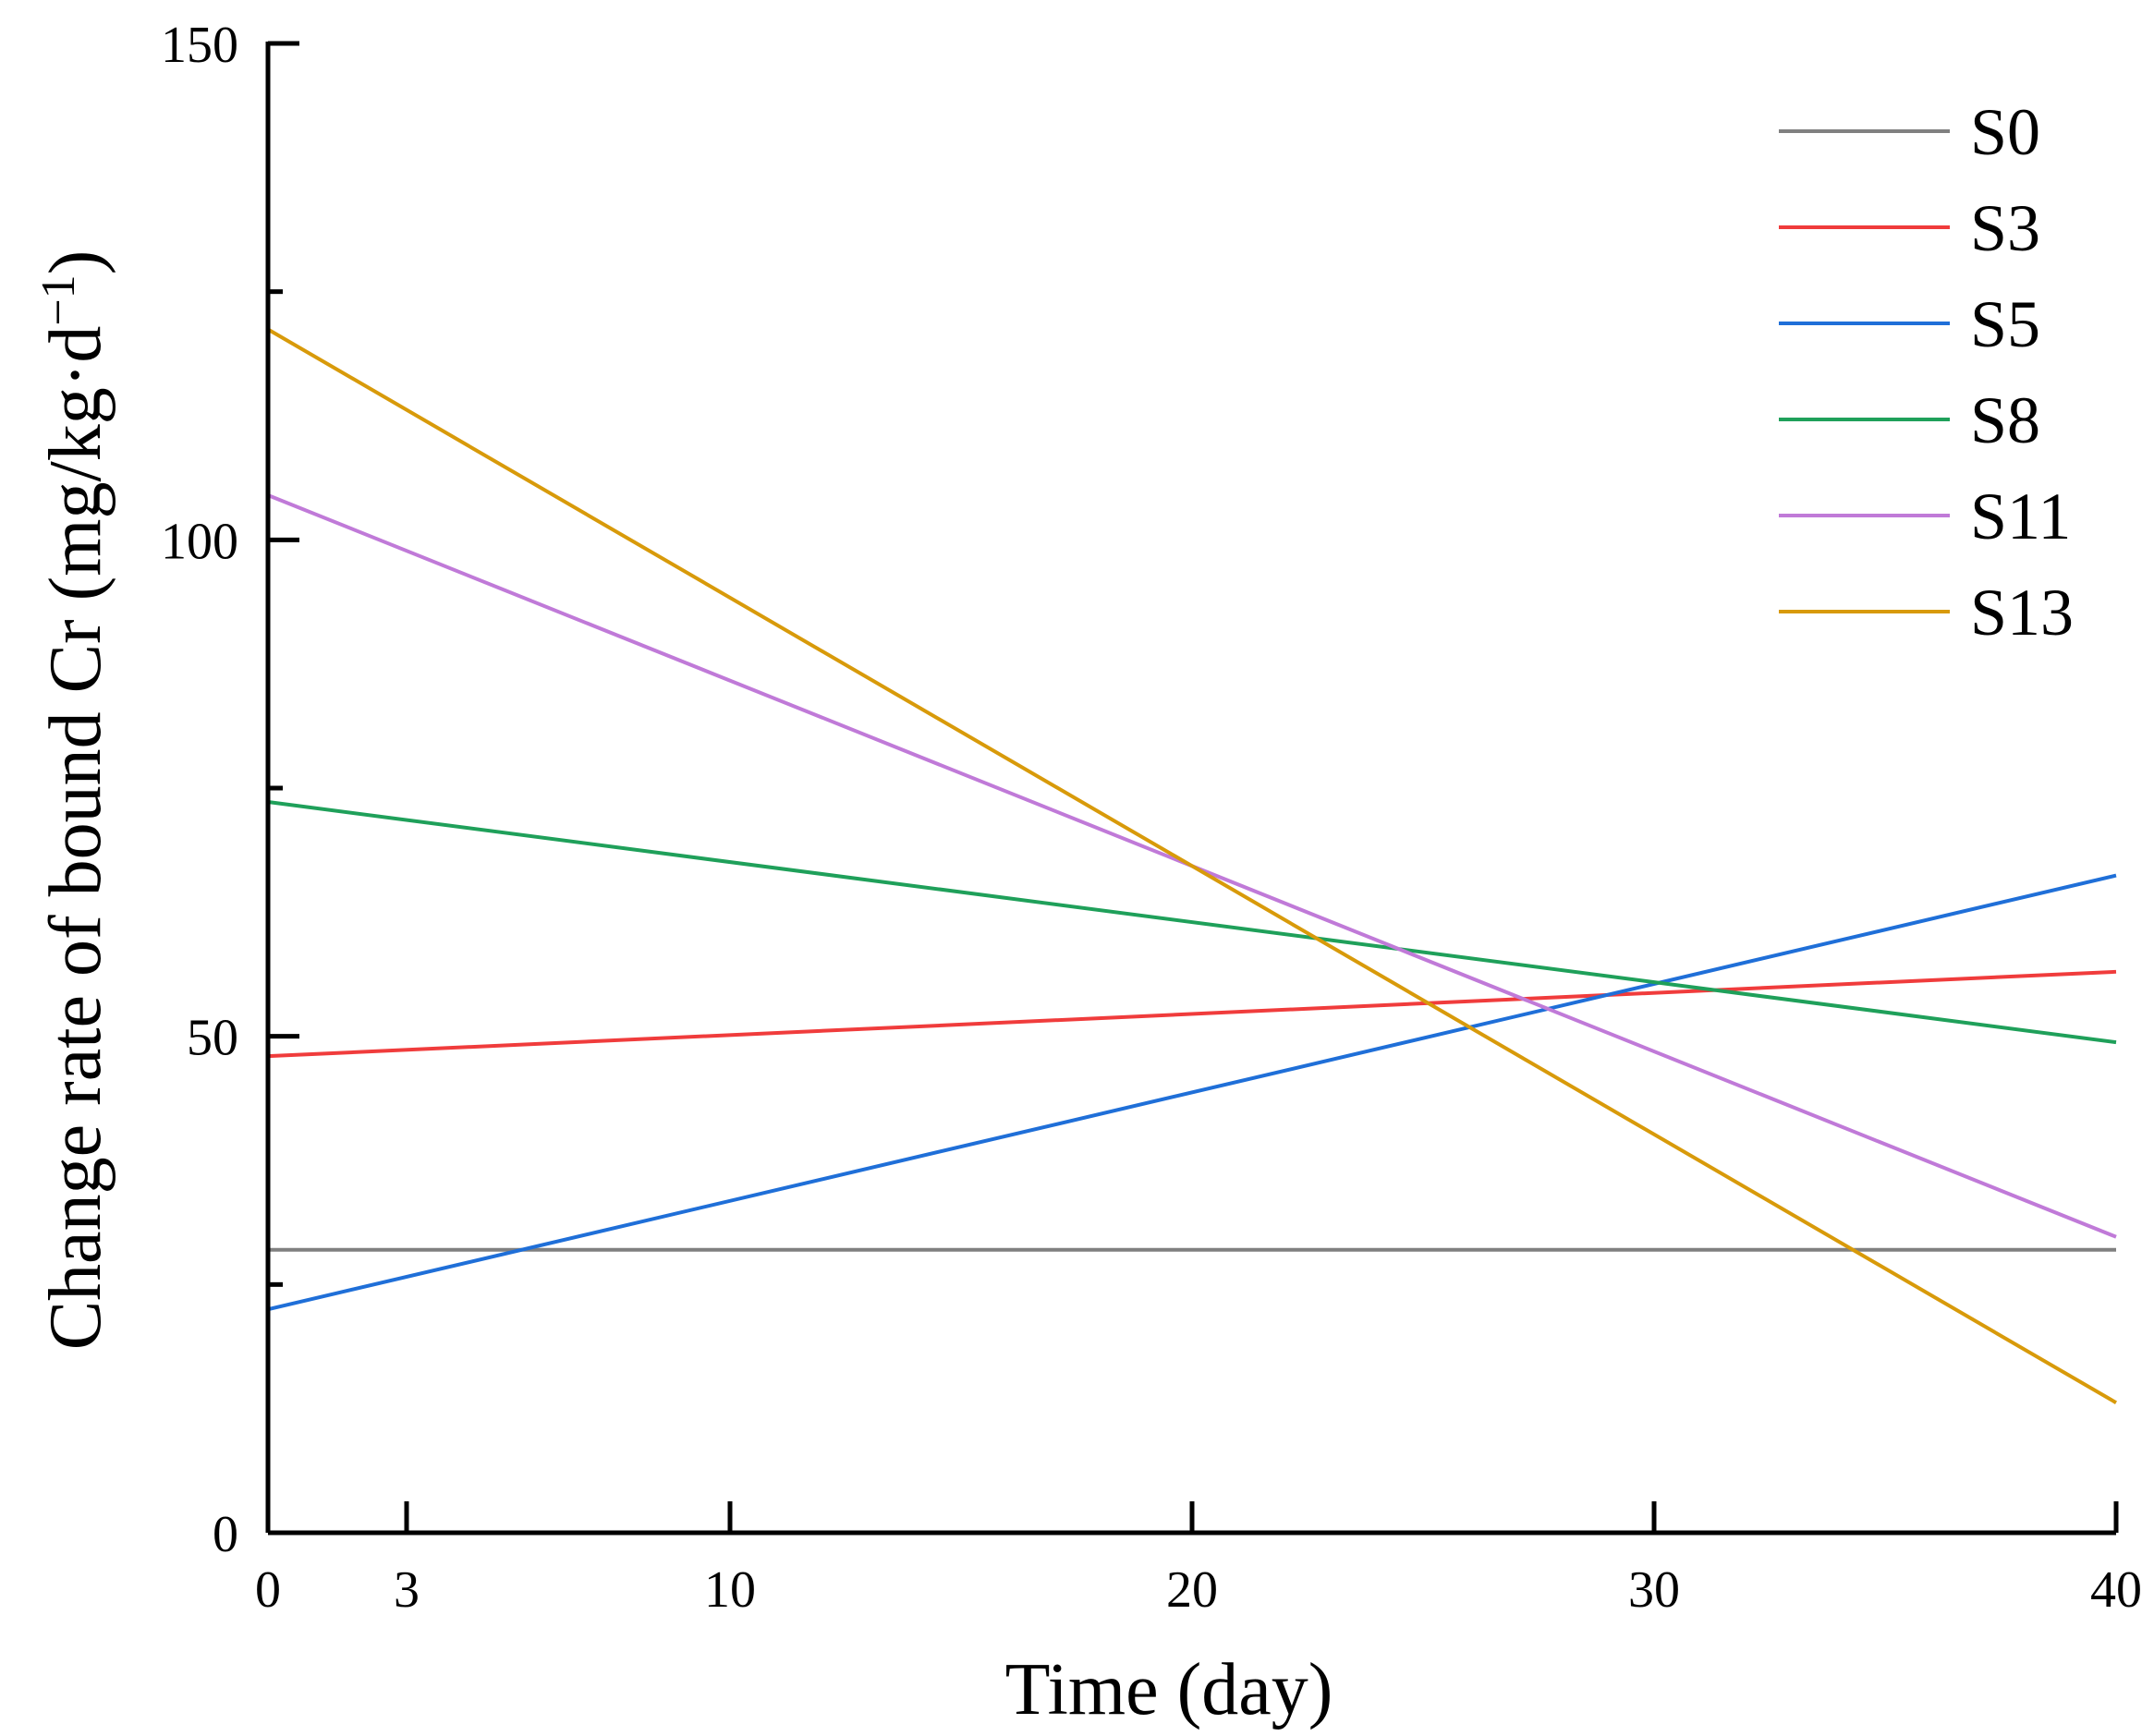 This screenshot has height=1736, width=2154. I want to click on legend-label-s3: S3, so click(2005, 228).